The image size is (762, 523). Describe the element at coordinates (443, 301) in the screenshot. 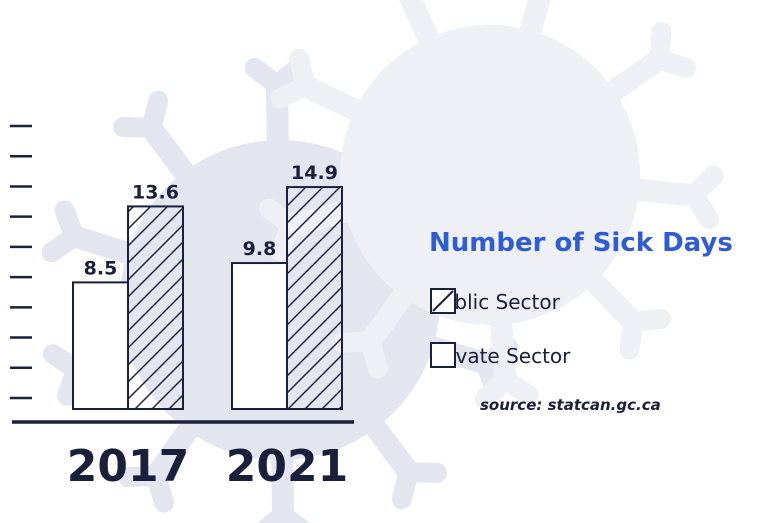

I see `hatched-swatch-icon` at that location.